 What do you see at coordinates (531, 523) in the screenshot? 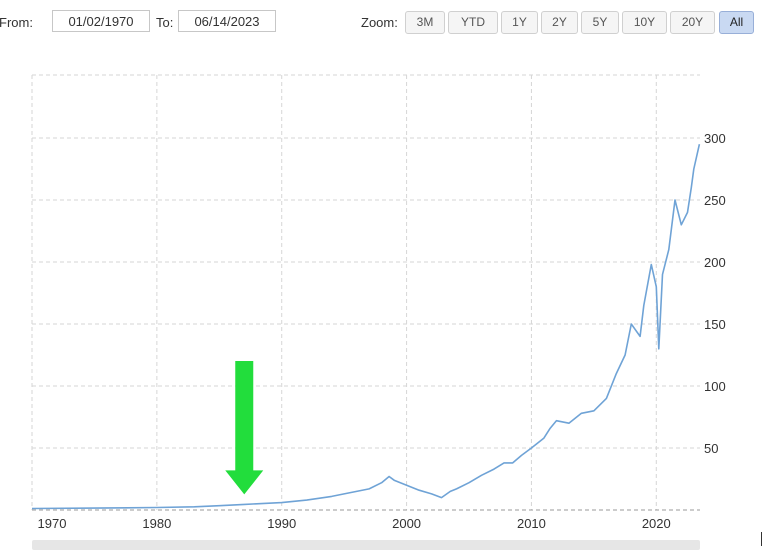
I see `x-tick-label: 2010` at bounding box center [531, 523].